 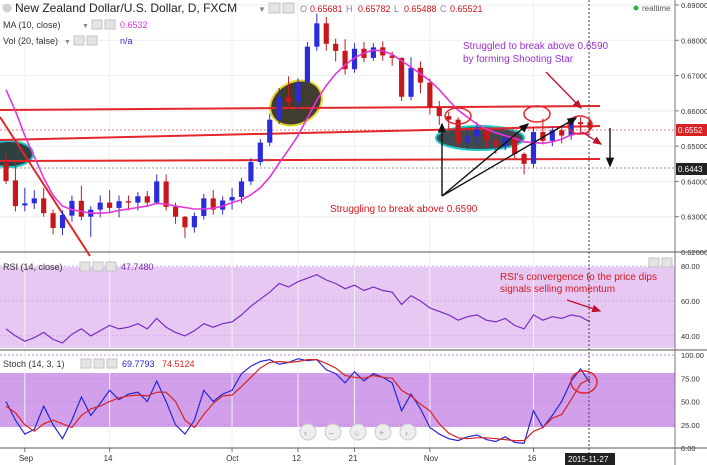 I want to click on time-tick-label: 16, so click(x=531, y=458).